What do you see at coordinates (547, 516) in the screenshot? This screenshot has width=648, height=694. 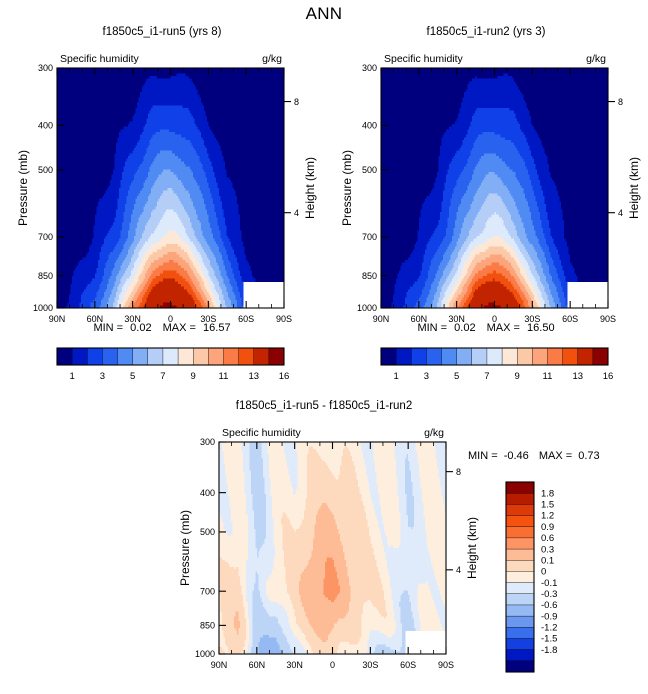 I see `colorbar-tick-label: 1.2` at bounding box center [547, 516].